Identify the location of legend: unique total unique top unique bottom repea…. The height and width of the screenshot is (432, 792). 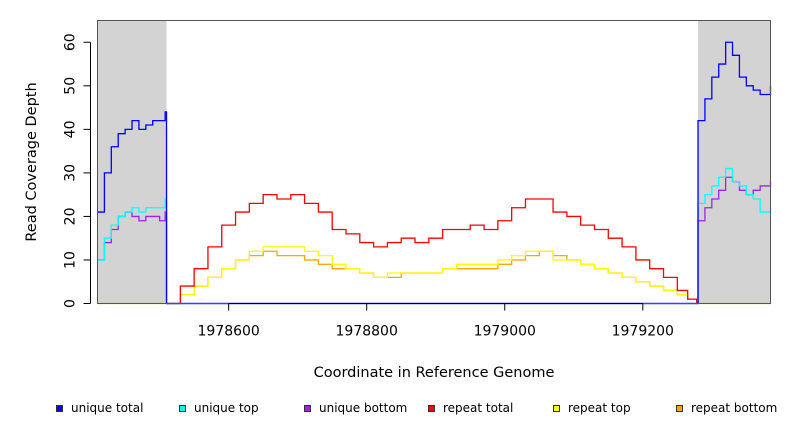
(396, 409).